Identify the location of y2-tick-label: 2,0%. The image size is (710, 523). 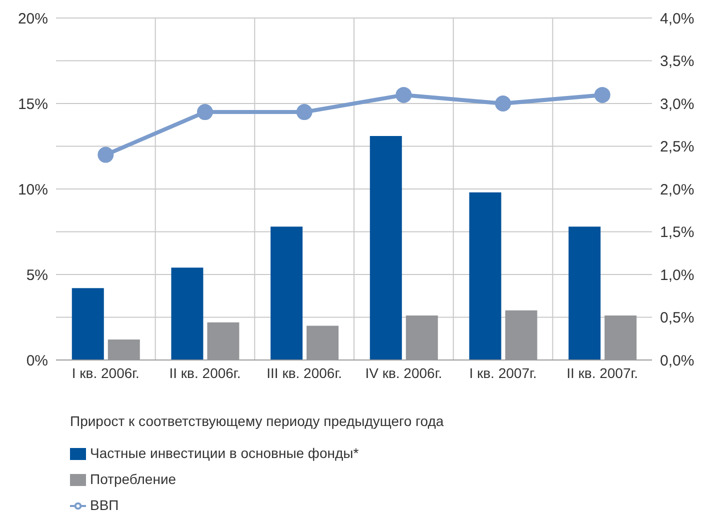
(677, 189).